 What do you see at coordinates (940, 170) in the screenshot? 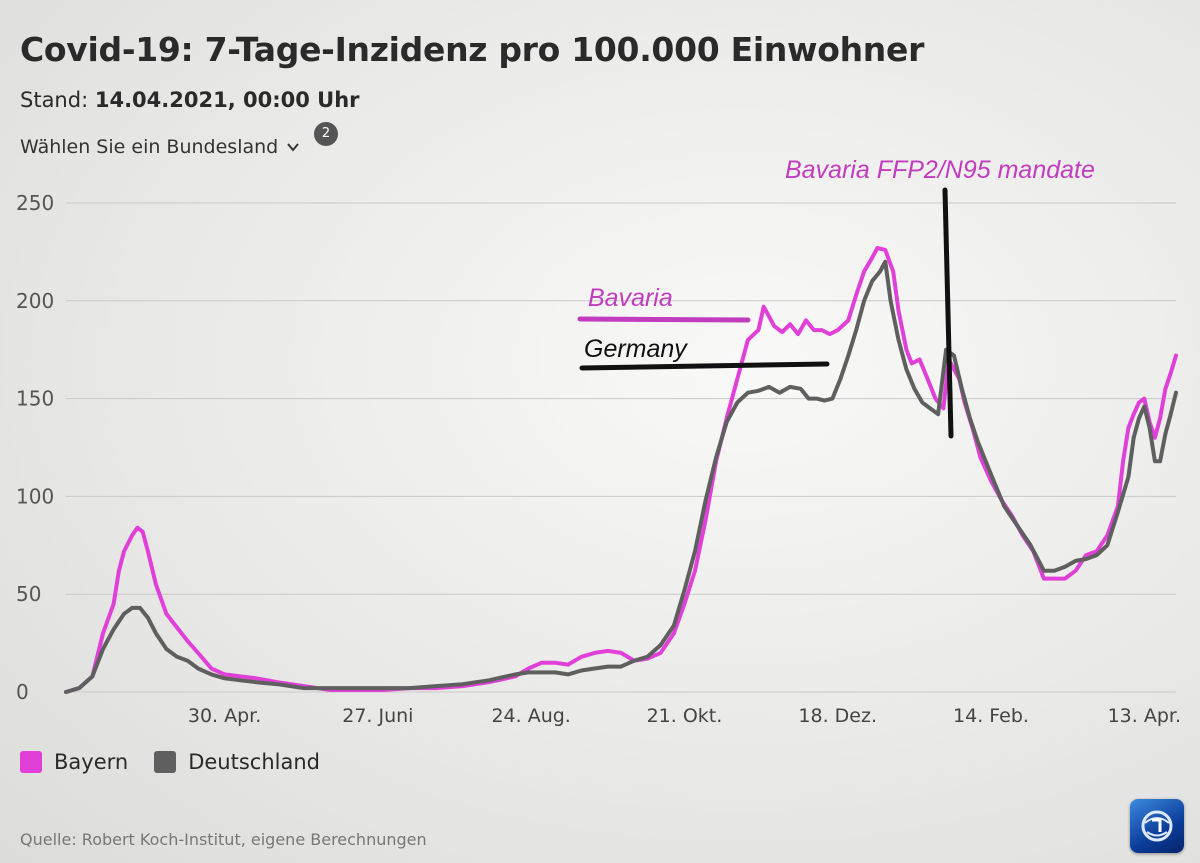
I see `annotation-mandate-label: Bavaria FFP2/N95 mandate` at bounding box center [940, 170].